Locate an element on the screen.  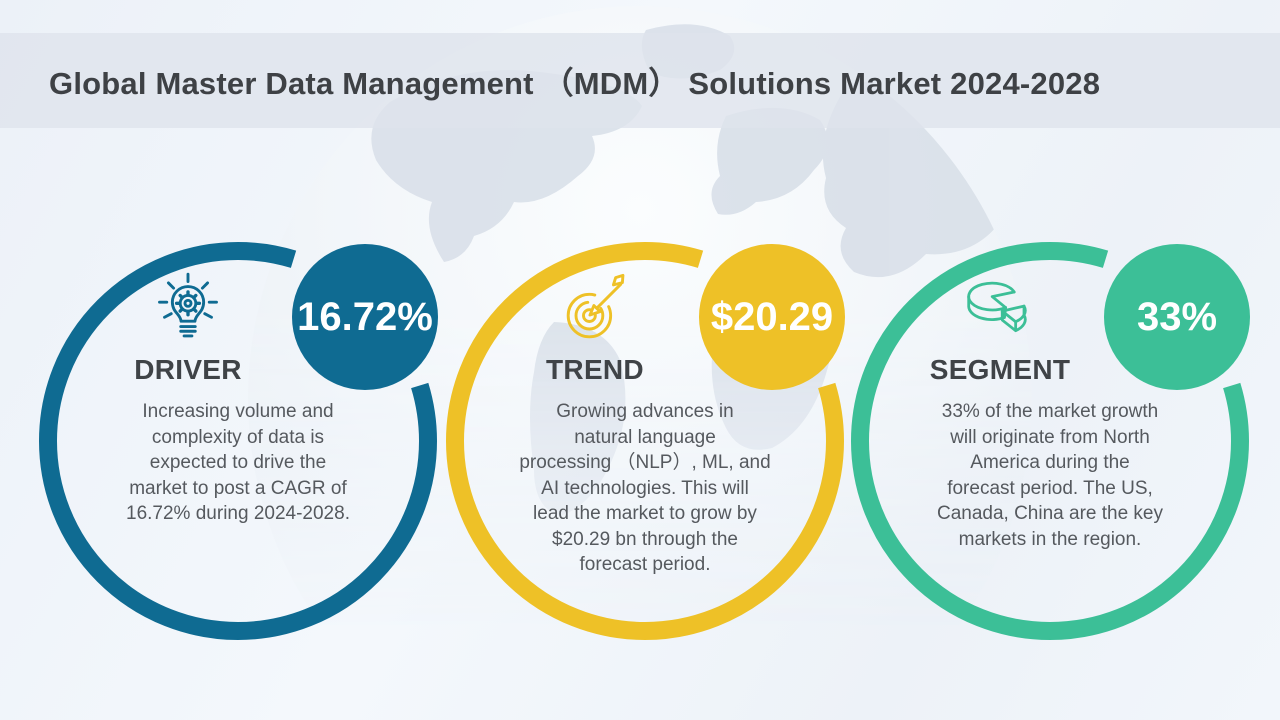
segment-badge-value: 33% is located at coordinates (1177, 316).